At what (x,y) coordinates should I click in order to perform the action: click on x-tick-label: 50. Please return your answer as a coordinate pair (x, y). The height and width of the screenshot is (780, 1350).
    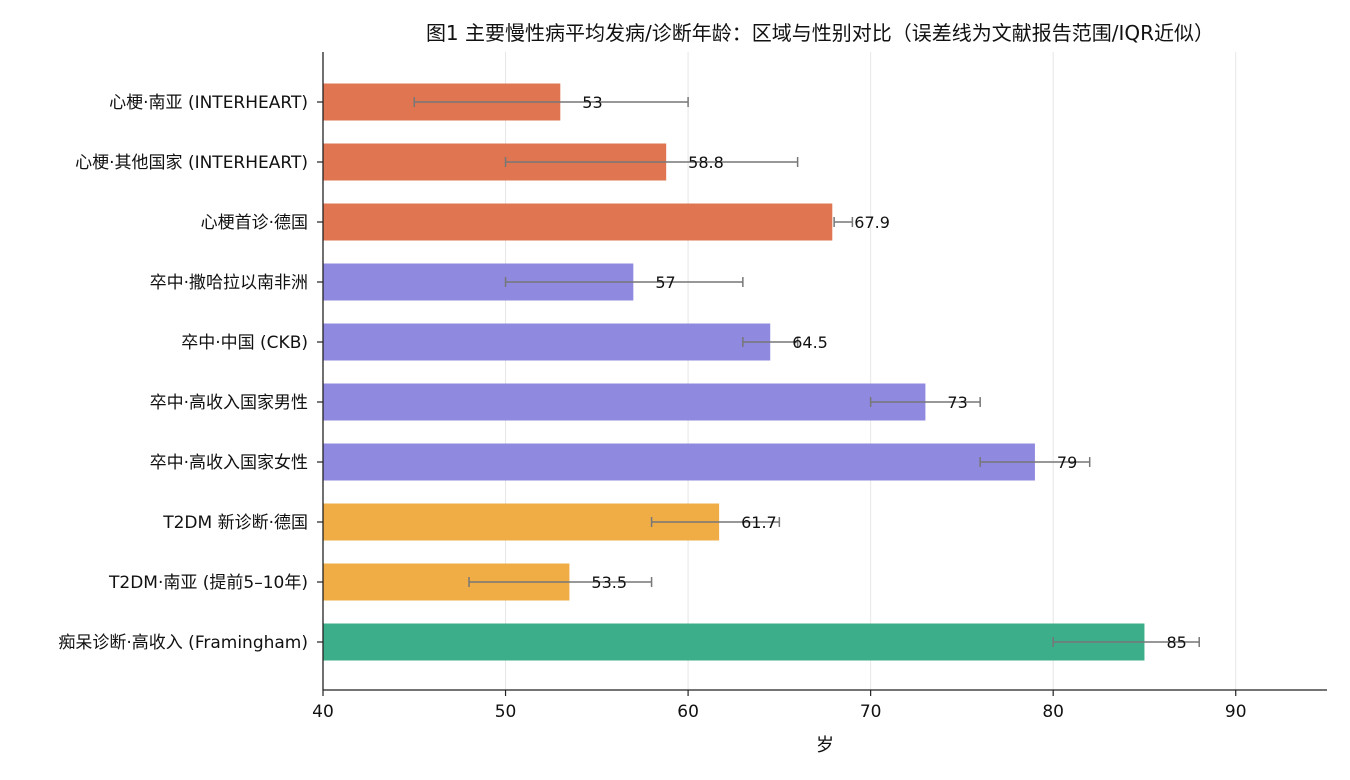
    Looking at the image, I should click on (506, 712).